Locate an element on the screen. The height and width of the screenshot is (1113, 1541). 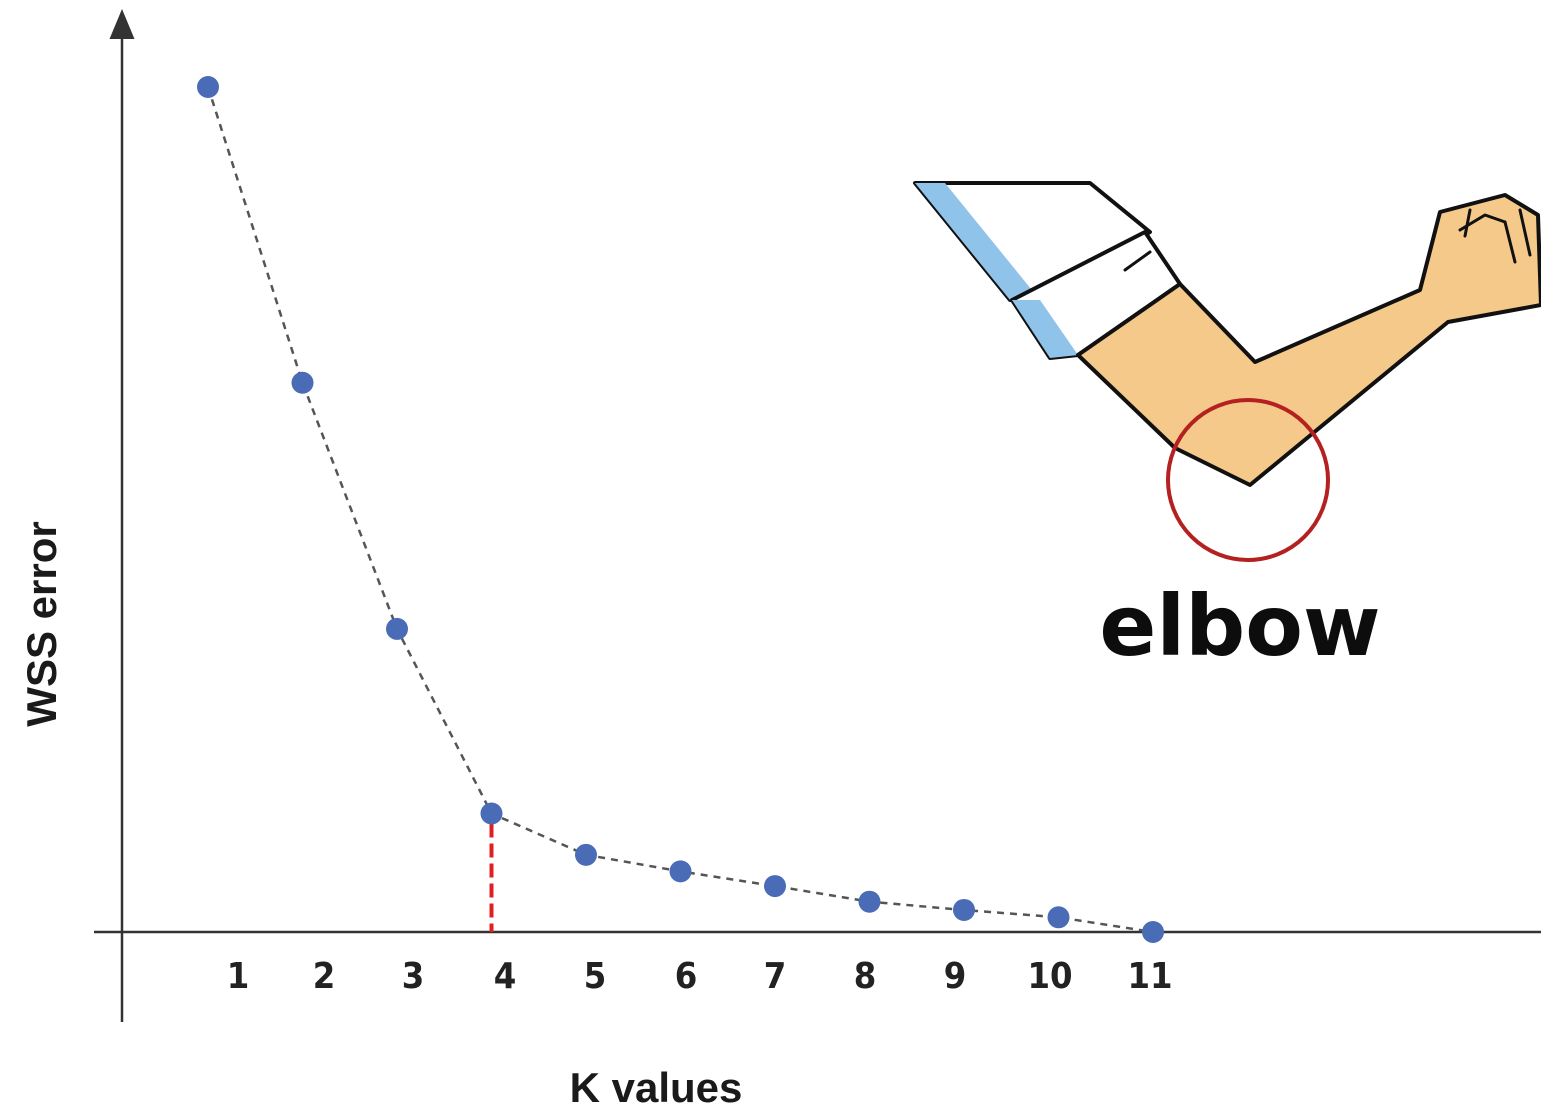
x-tick-label-6: 6 is located at coordinates (686, 976).